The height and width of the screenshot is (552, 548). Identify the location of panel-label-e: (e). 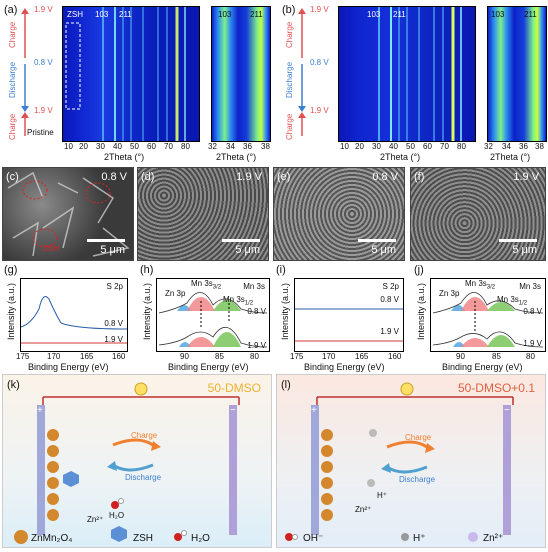
(284, 177).